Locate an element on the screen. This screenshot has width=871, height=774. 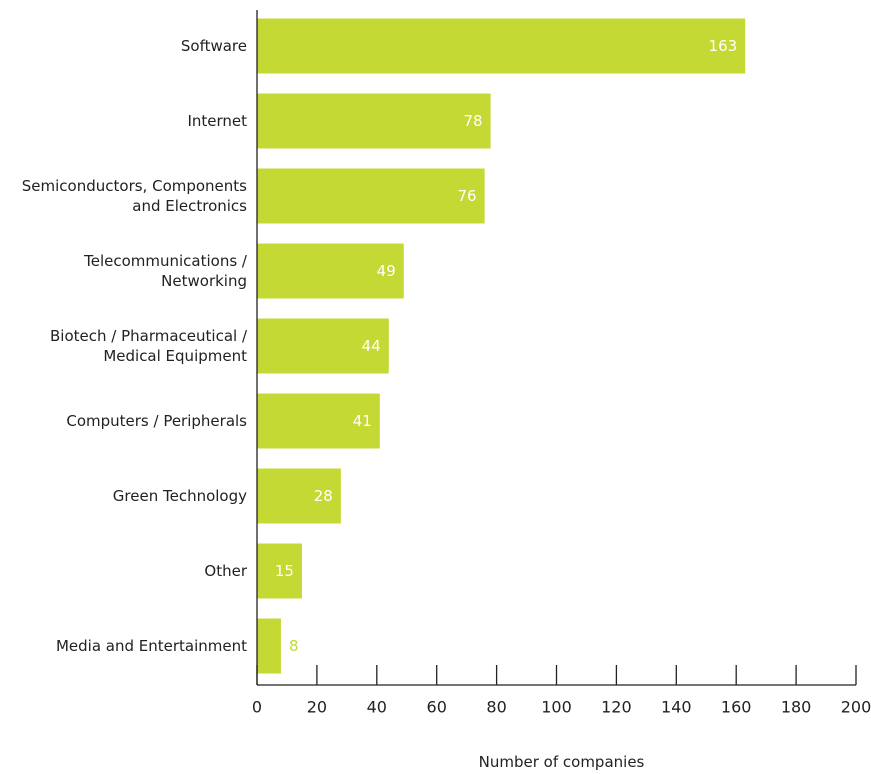
value-label: 163 is located at coordinates (723, 46).